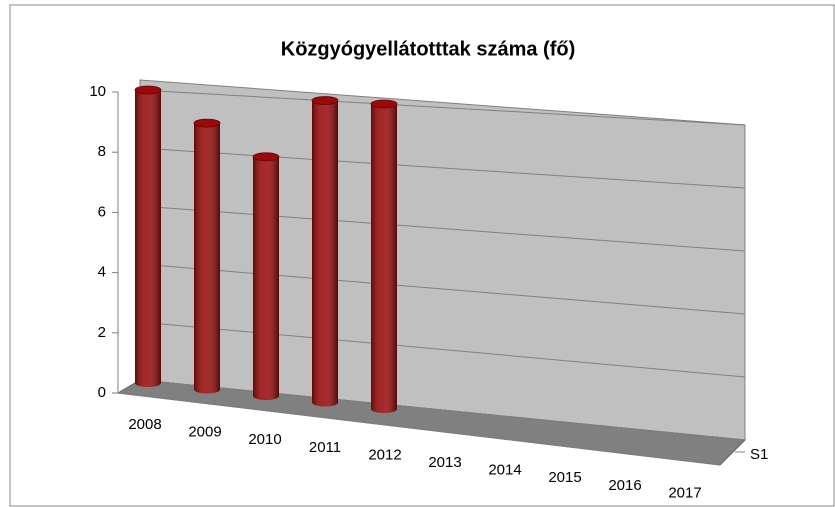  Describe the element at coordinates (759, 454) in the screenshot. I see `legend-label: S1` at that location.